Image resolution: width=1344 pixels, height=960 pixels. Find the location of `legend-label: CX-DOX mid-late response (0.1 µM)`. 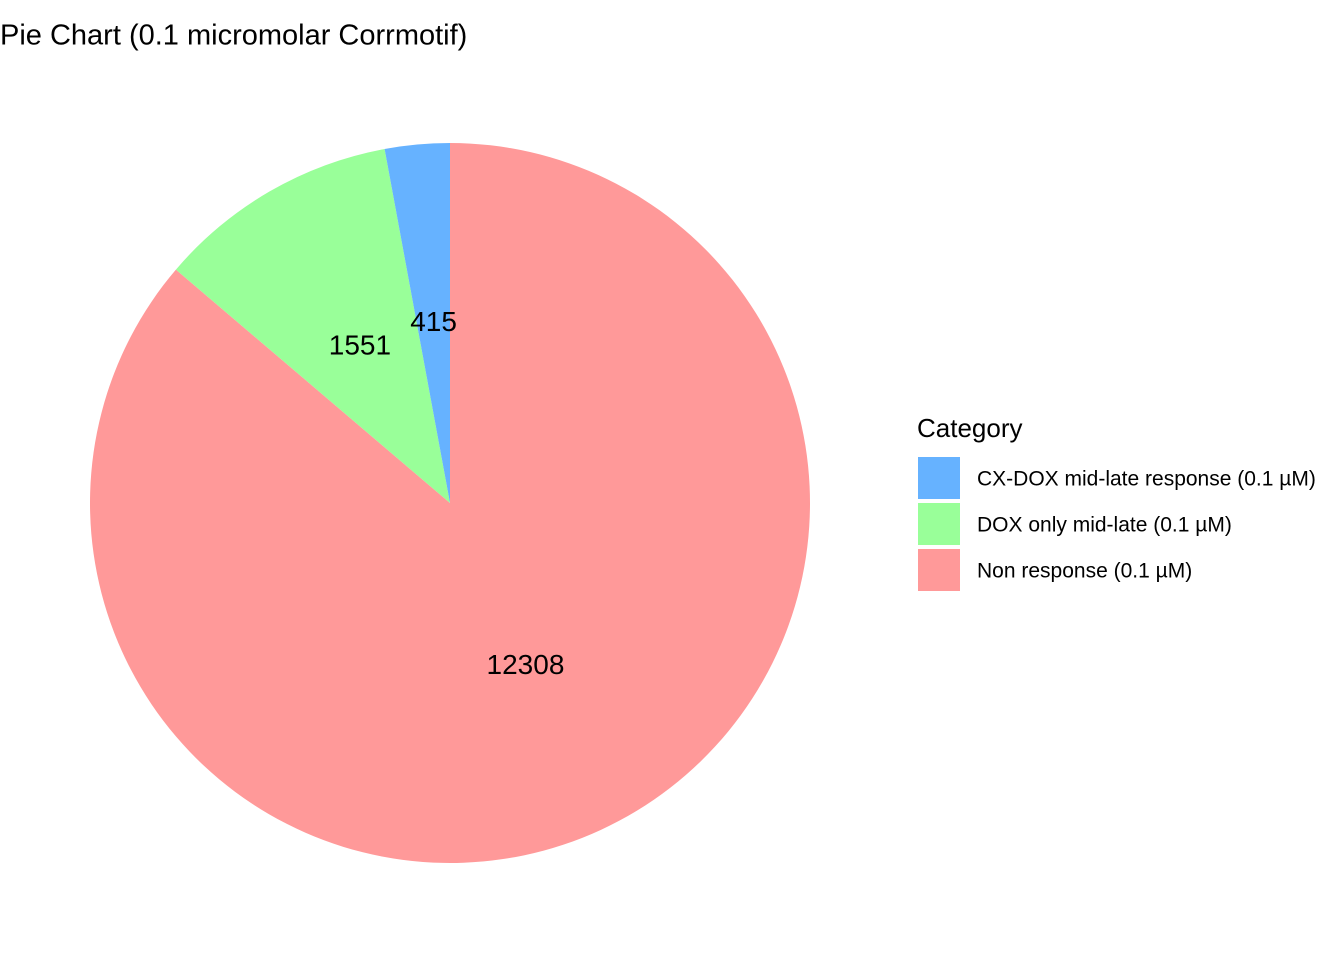

legend-label: CX-DOX mid-late response (0.1 µM) is located at coordinates (1146, 479).